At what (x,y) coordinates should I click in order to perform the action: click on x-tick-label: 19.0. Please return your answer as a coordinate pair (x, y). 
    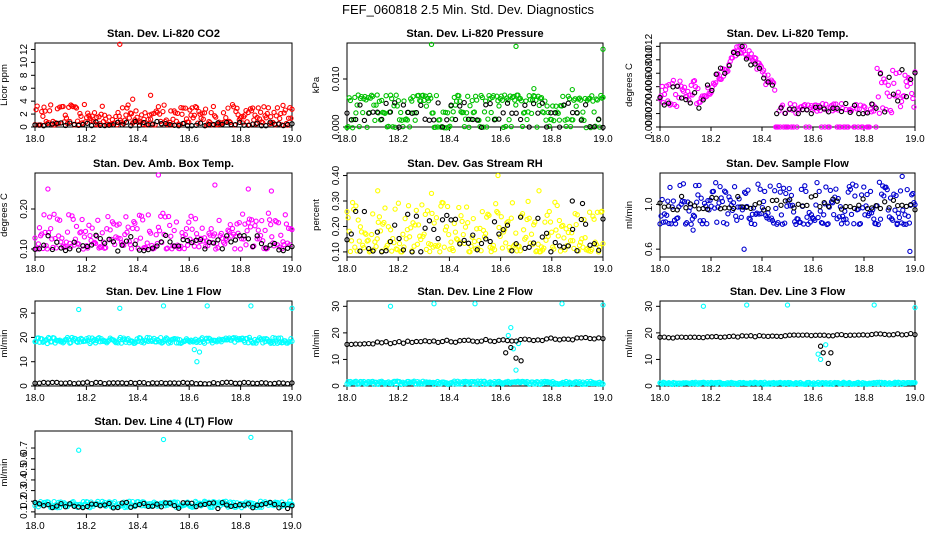
    Looking at the image, I should click on (292, 526).